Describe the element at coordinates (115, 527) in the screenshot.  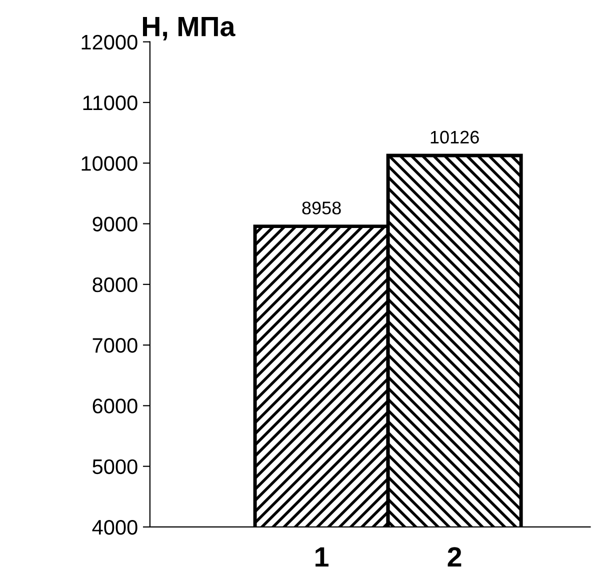
I see `y-tick-label: 4000` at that location.